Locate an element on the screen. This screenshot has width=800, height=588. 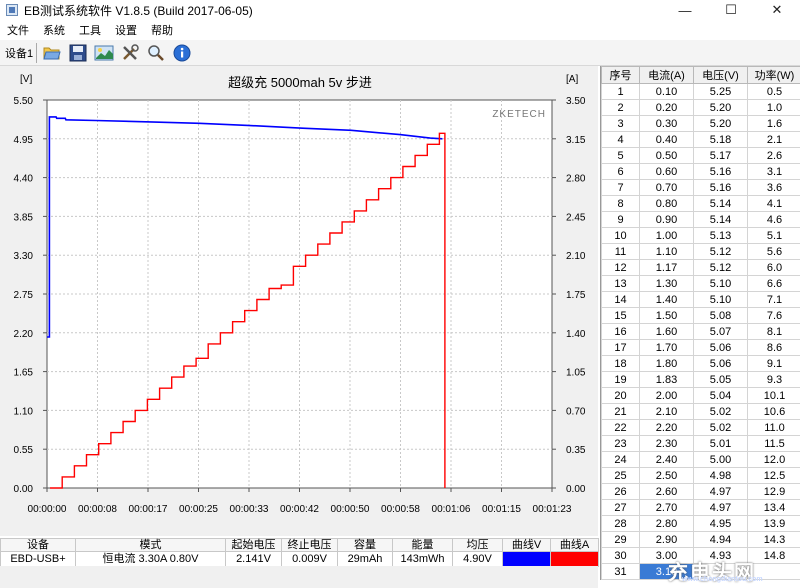
summary-energy: 143mWh is located at coordinates (422, 559).